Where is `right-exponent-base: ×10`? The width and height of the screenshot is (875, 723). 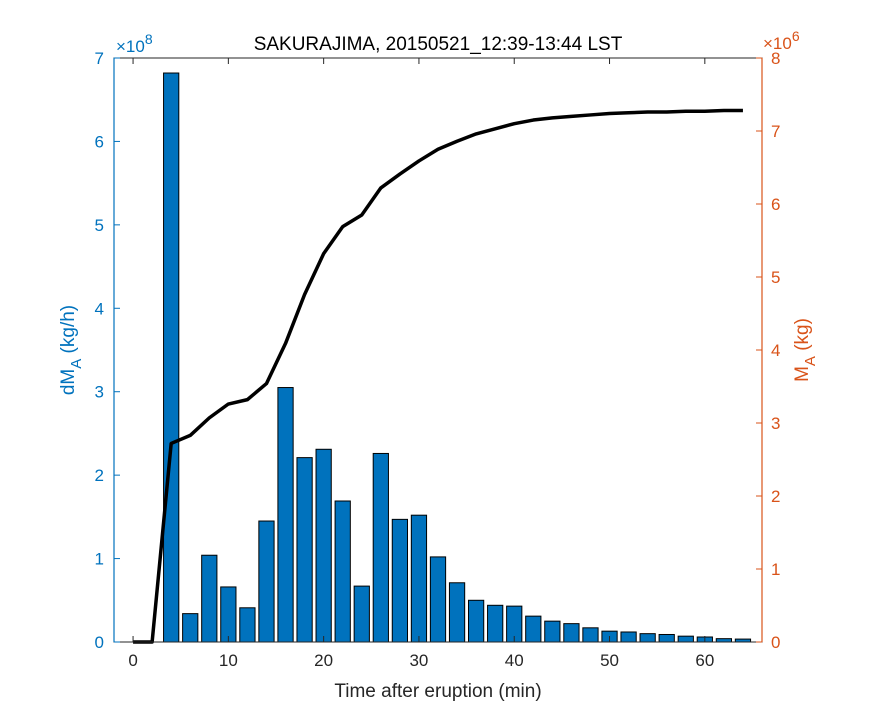 right-exponent-base: ×10 is located at coordinates (777, 43).